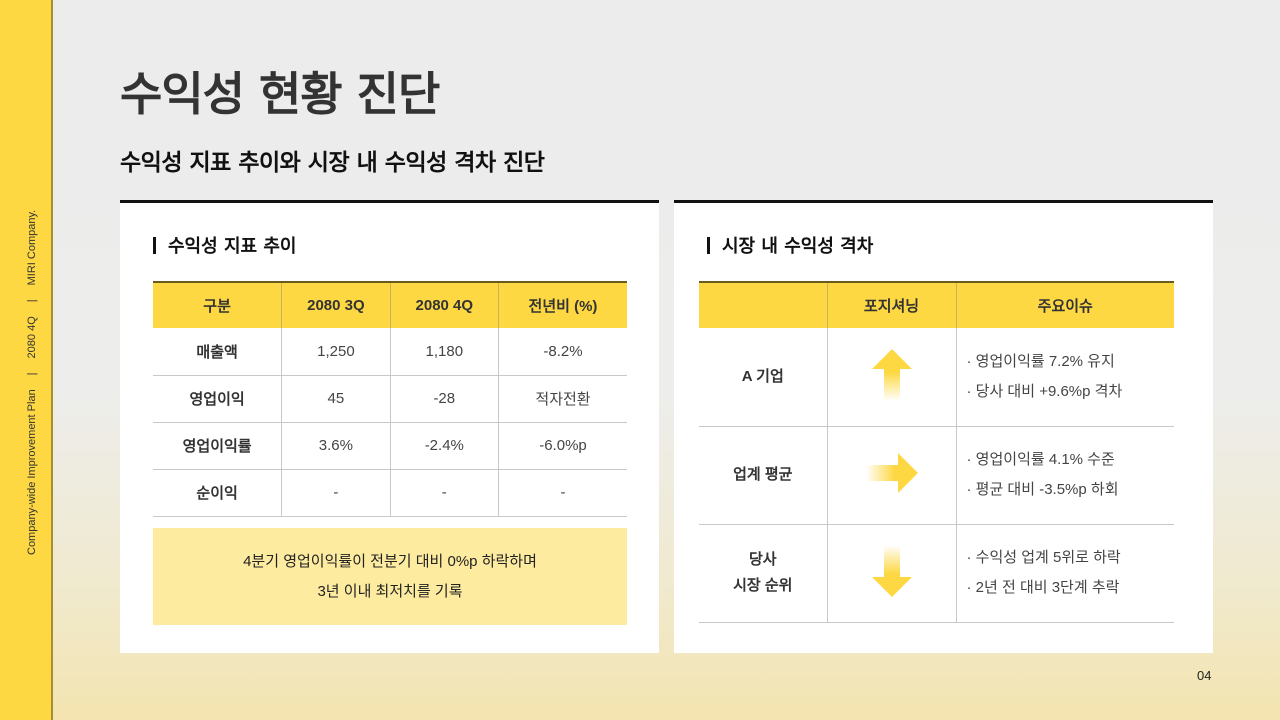 Image resolution: width=1280 pixels, height=720 pixels. Describe the element at coordinates (1064, 304) in the screenshot. I see `col-header: 주요이슈` at that location.